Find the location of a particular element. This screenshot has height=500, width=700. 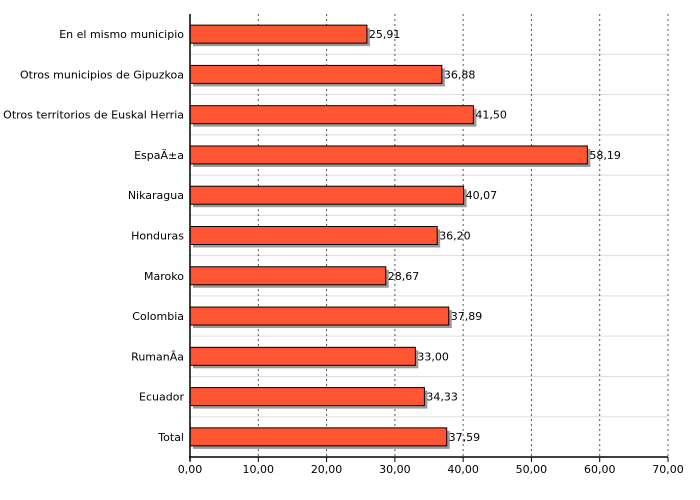

category-label: Honduras is located at coordinates (157, 236).